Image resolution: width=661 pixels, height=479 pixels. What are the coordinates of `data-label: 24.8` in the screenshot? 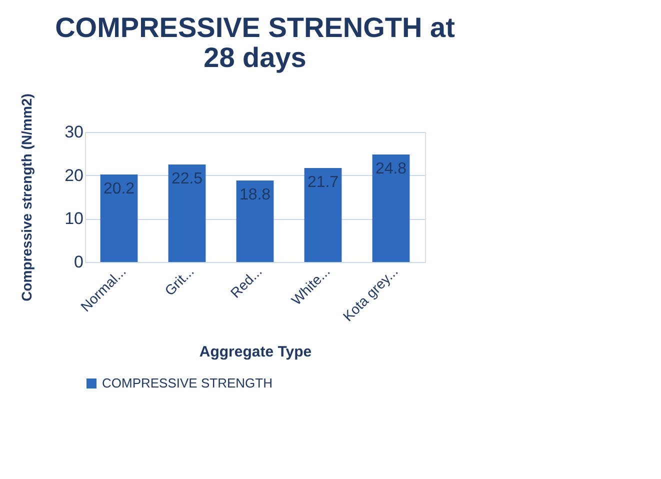 It's located at (391, 169).